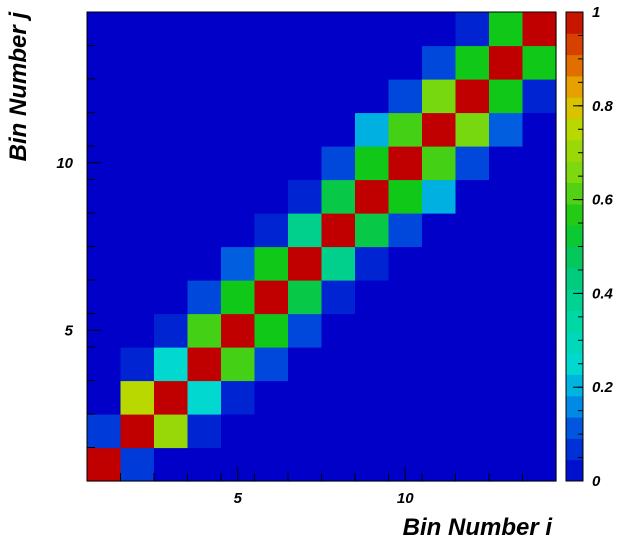 This screenshot has height=542, width=619. What do you see at coordinates (18, 86) in the screenshot?
I see `y-axis-title: Bin Number j` at bounding box center [18, 86].